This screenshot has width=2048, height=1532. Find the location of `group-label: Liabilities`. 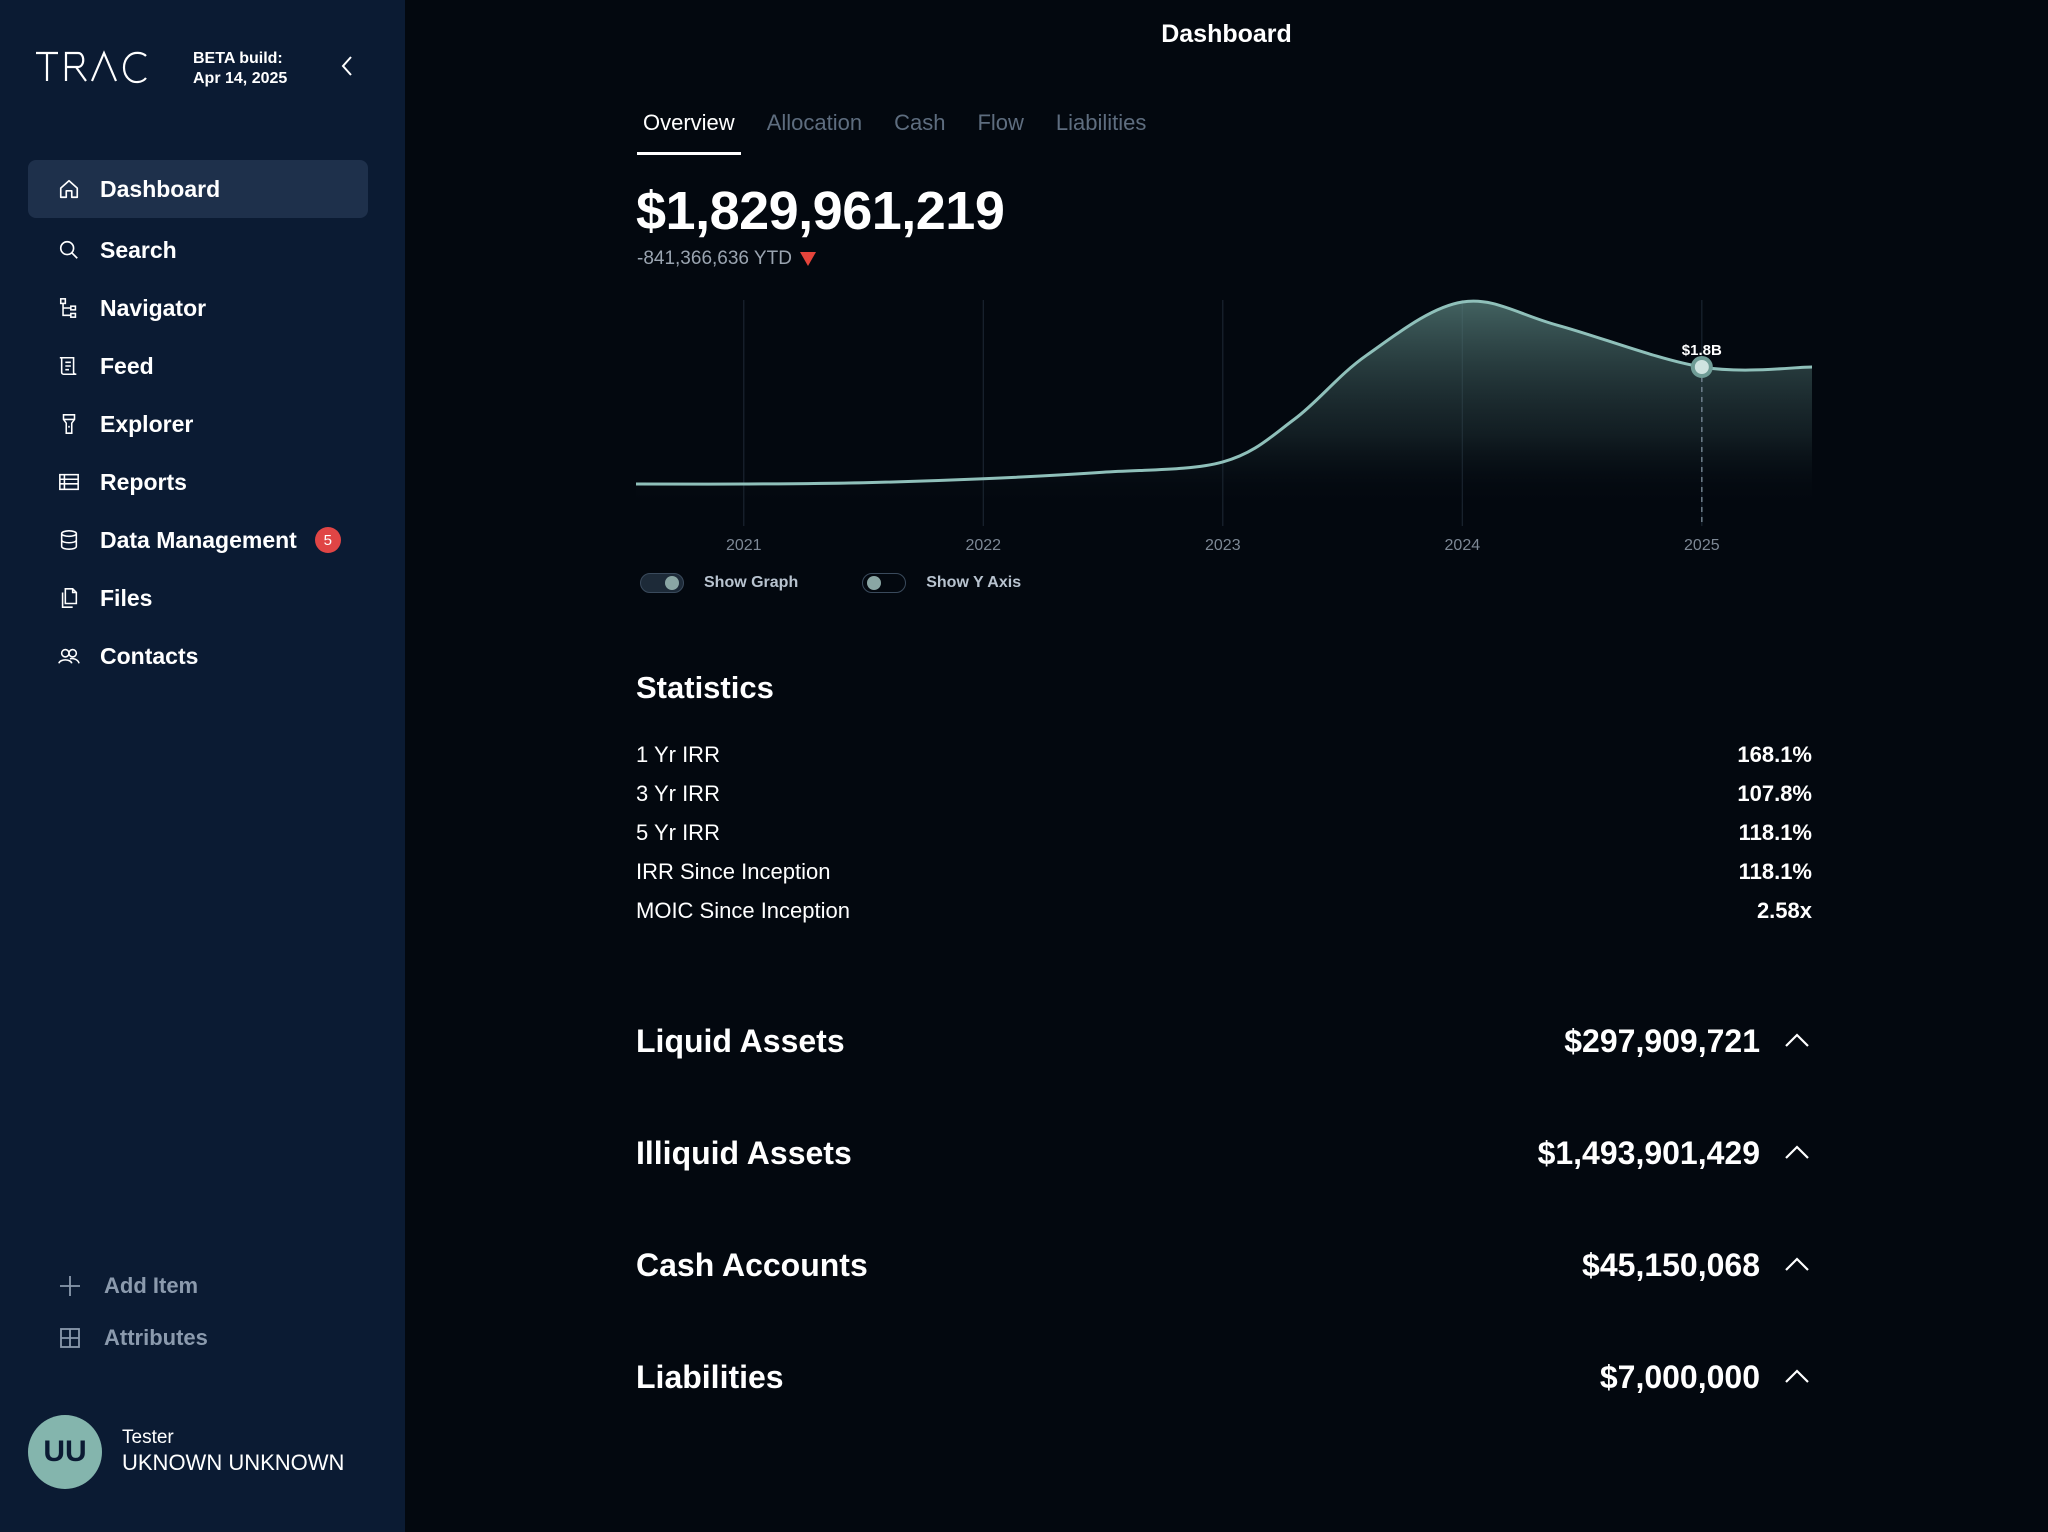

group-label: Liabilities is located at coordinates (710, 1376).